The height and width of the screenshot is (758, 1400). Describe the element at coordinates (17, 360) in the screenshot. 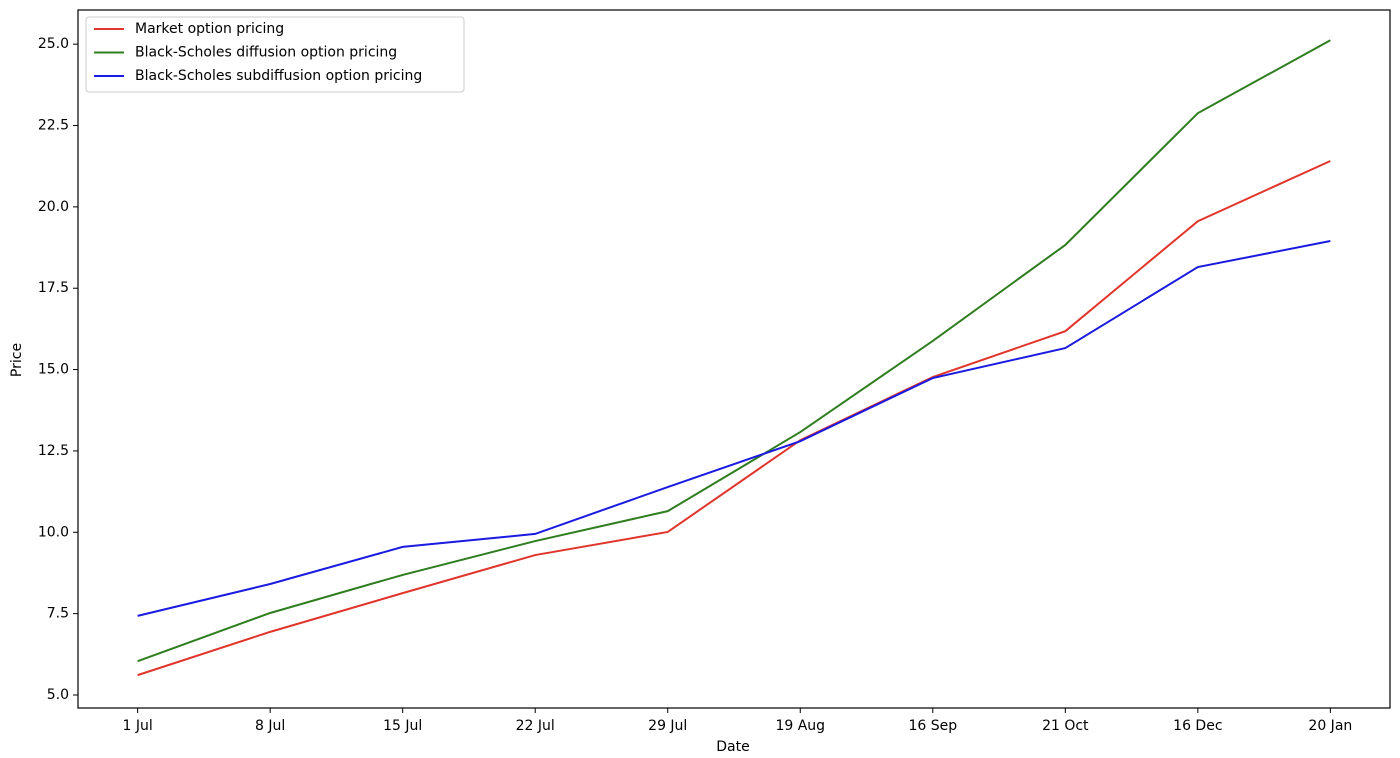

I see `y-axis-label: Price` at that location.